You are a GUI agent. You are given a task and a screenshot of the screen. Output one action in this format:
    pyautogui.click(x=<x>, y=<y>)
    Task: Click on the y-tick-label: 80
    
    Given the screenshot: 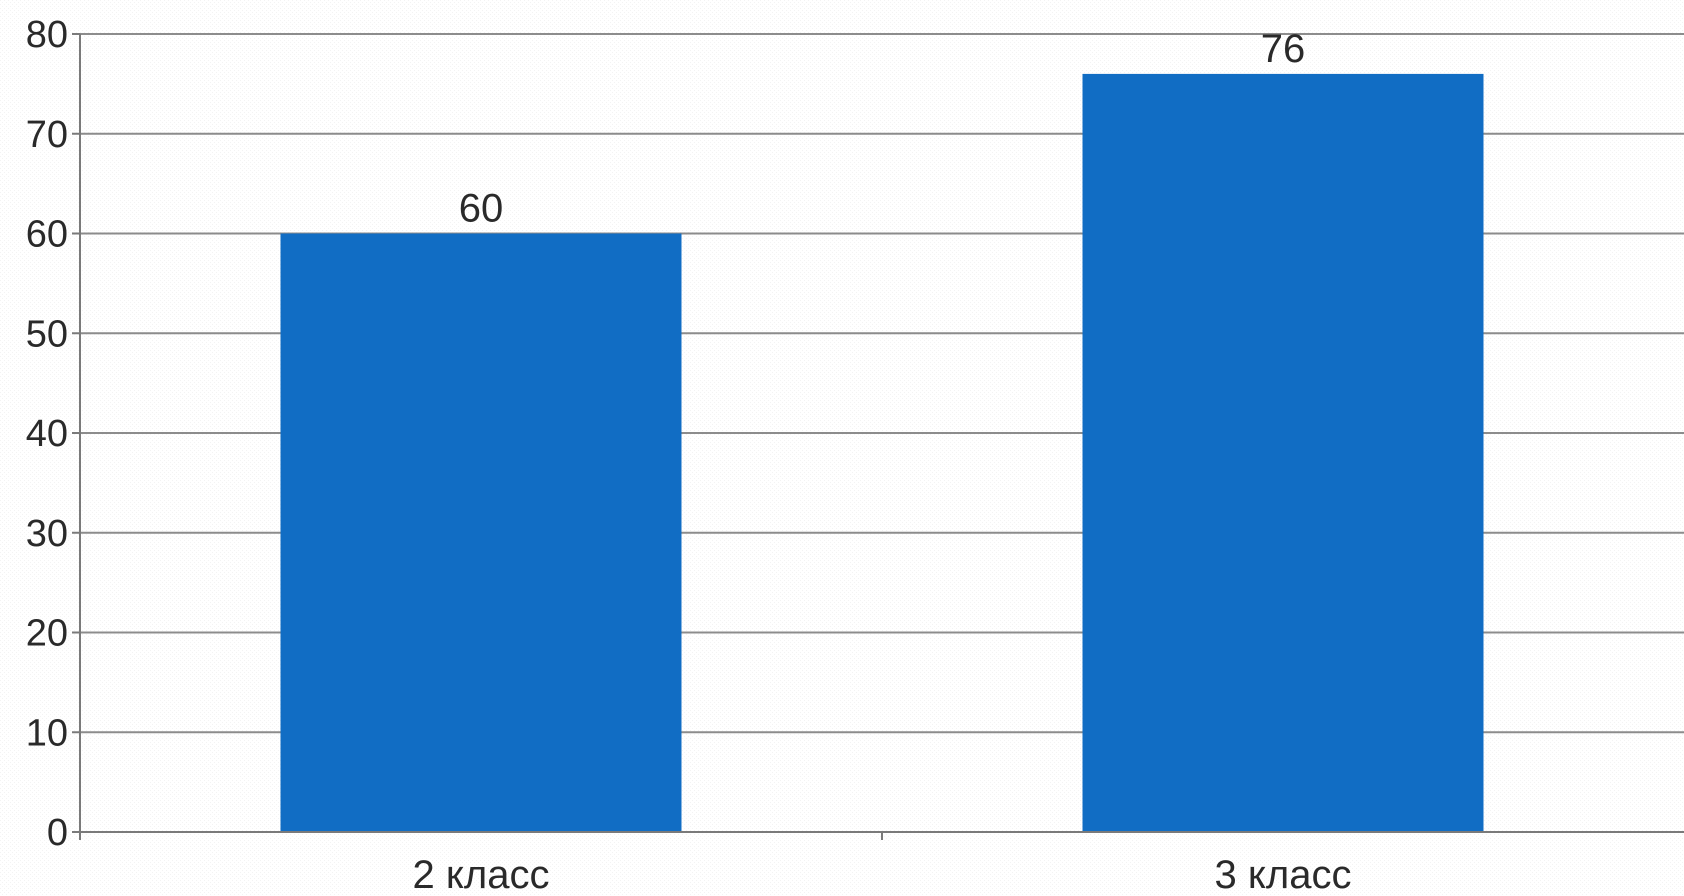 What is the action you would take?
    pyautogui.click(x=47, y=35)
    